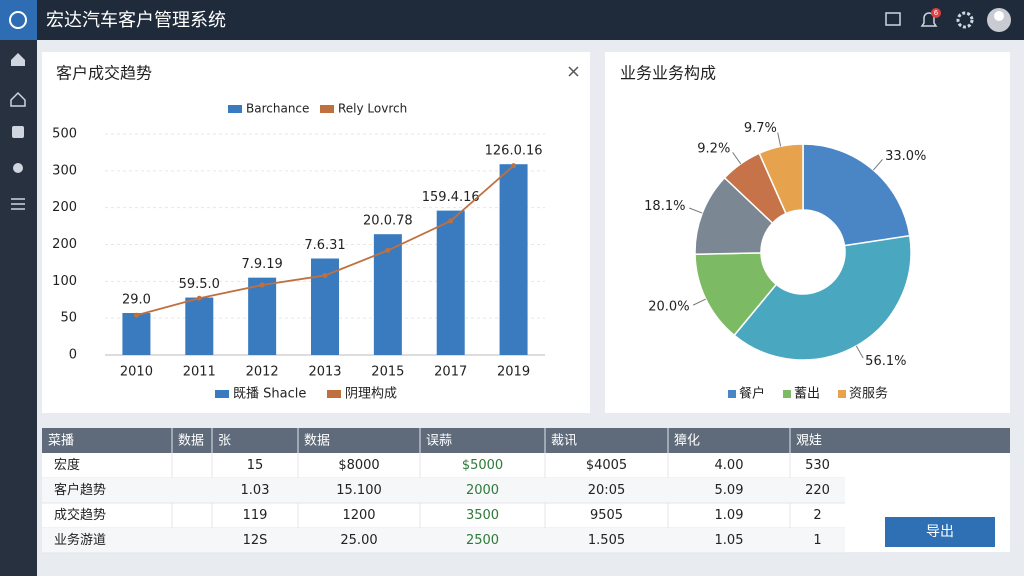 The height and width of the screenshot is (580, 1024). What do you see at coordinates (262, 372) in the screenshot?
I see `x-tick-label: 2012` at bounding box center [262, 372].